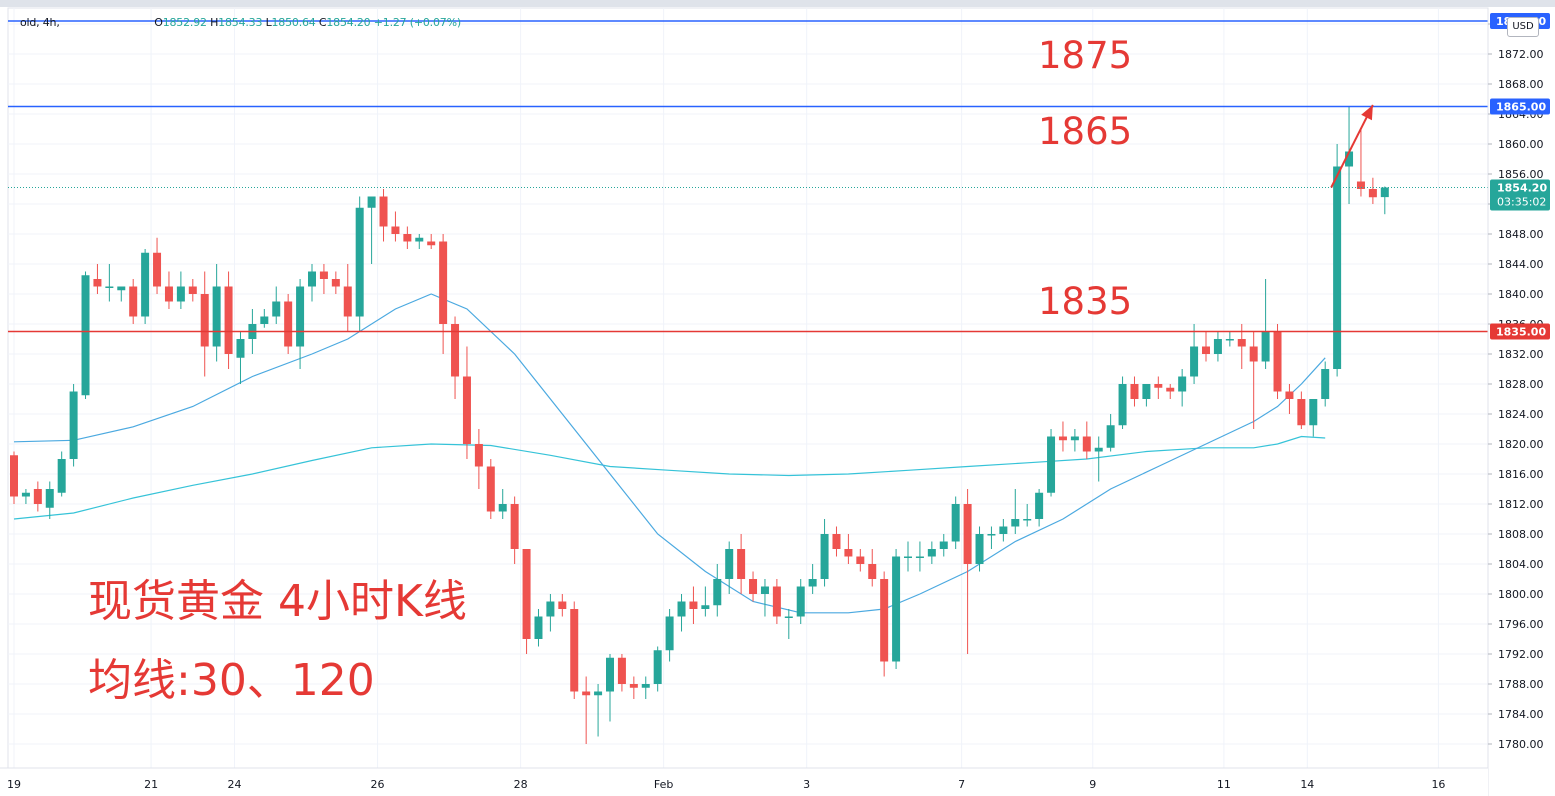  Describe the element at coordinates (744, 781) in the screenshot. I see `time-axis: 19 21 24 26 28 Feb 3 7 9 11 14 16` at that location.